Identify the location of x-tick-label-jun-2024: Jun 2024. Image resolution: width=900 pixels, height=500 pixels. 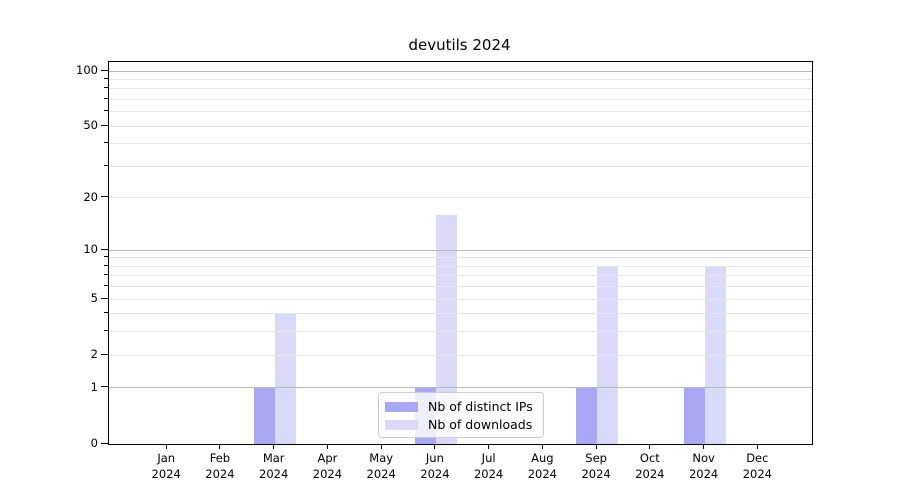
(435, 466).